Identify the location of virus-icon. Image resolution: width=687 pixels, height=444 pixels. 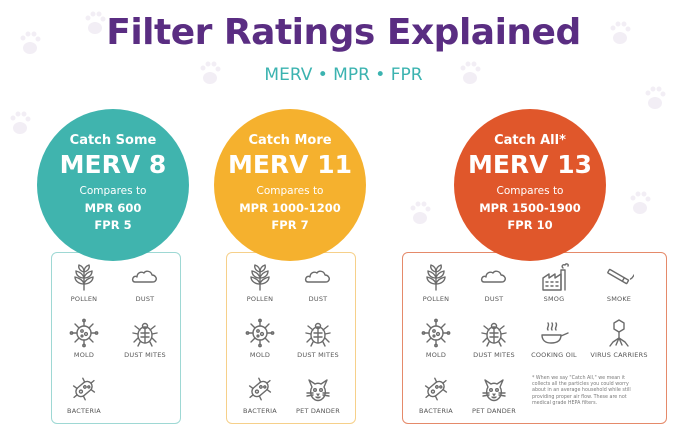
(619, 333).